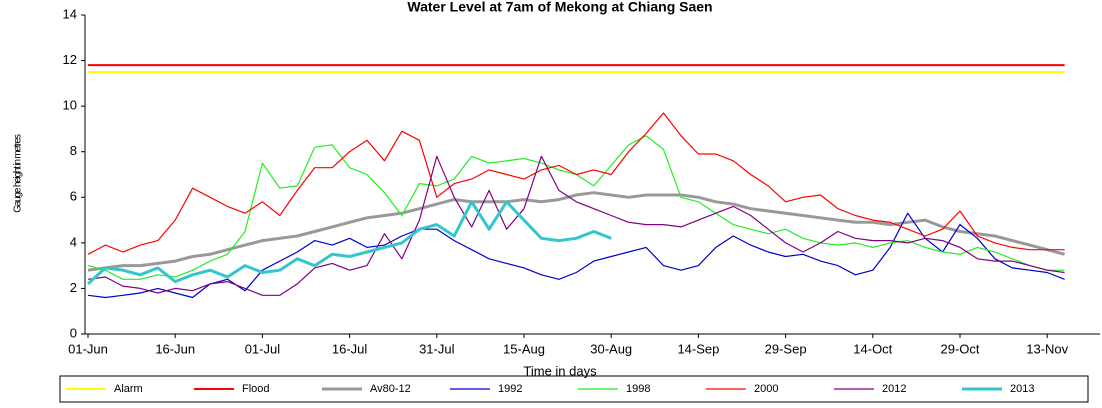  Describe the element at coordinates (70, 13) in the screenshot. I see `y-tick-label: 14` at that location.